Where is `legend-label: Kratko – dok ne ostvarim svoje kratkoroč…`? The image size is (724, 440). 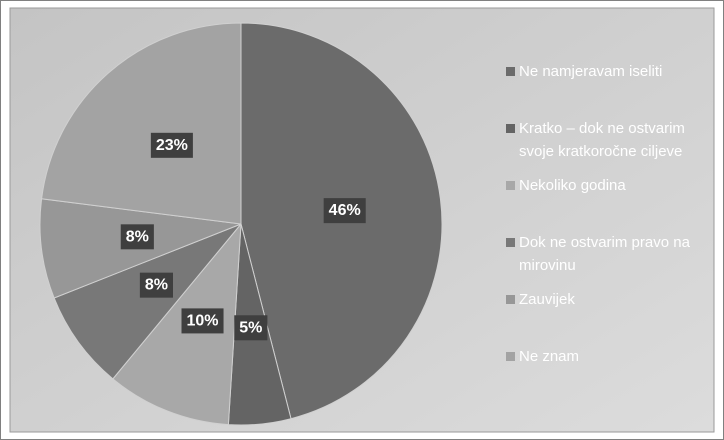
legend-label: Kratko – dok ne ostvarim svoje kratkoroč… is located at coordinates (602, 140).